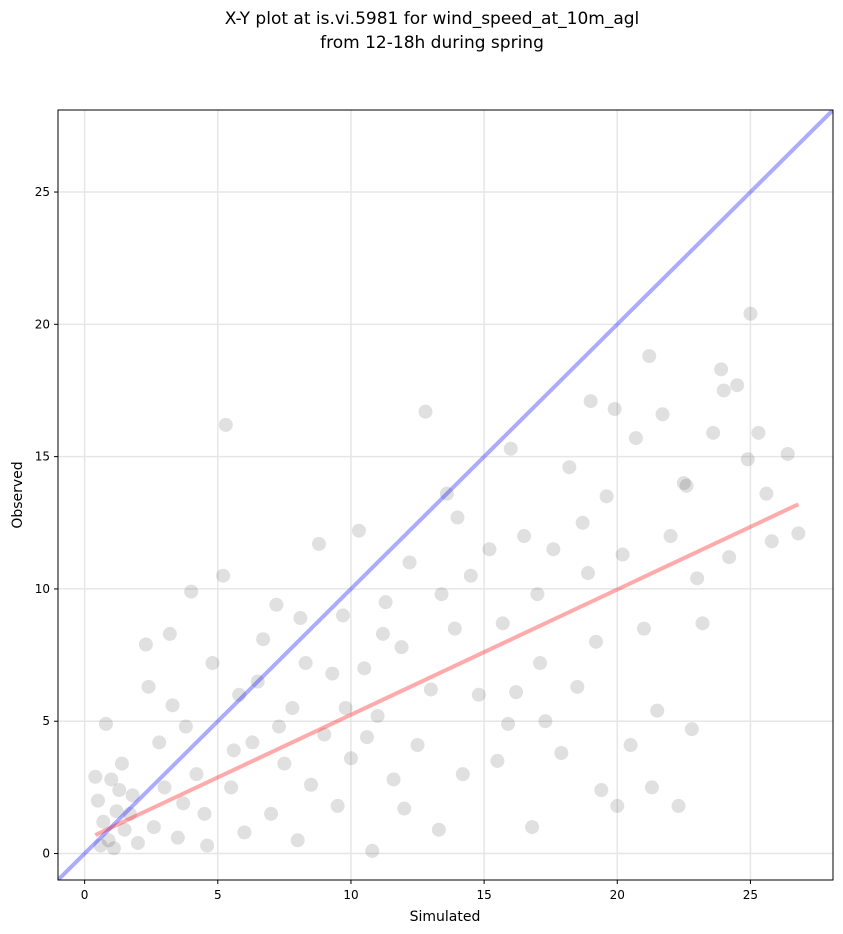 The height and width of the screenshot is (934, 843). What do you see at coordinates (42, 324) in the screenshot?
I see `y-tick-label: 20` at bounding box center [42, 324].